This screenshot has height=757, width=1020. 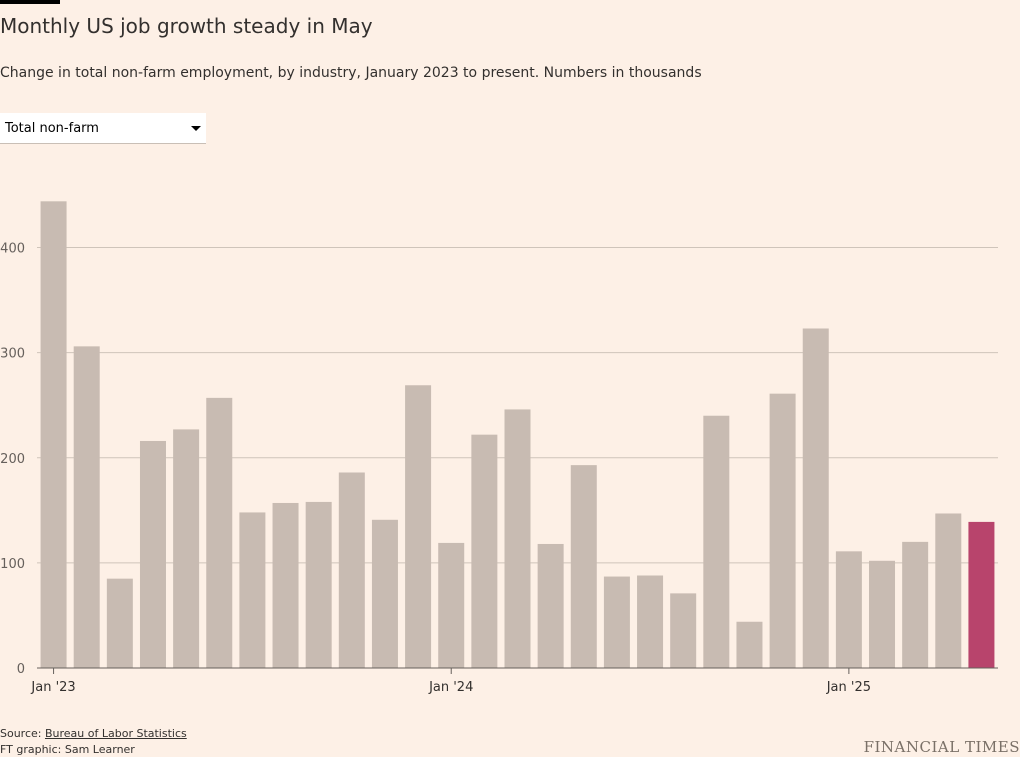 I want to click on x-tick-label-24: Jan '25, so click(x=848, y=687).